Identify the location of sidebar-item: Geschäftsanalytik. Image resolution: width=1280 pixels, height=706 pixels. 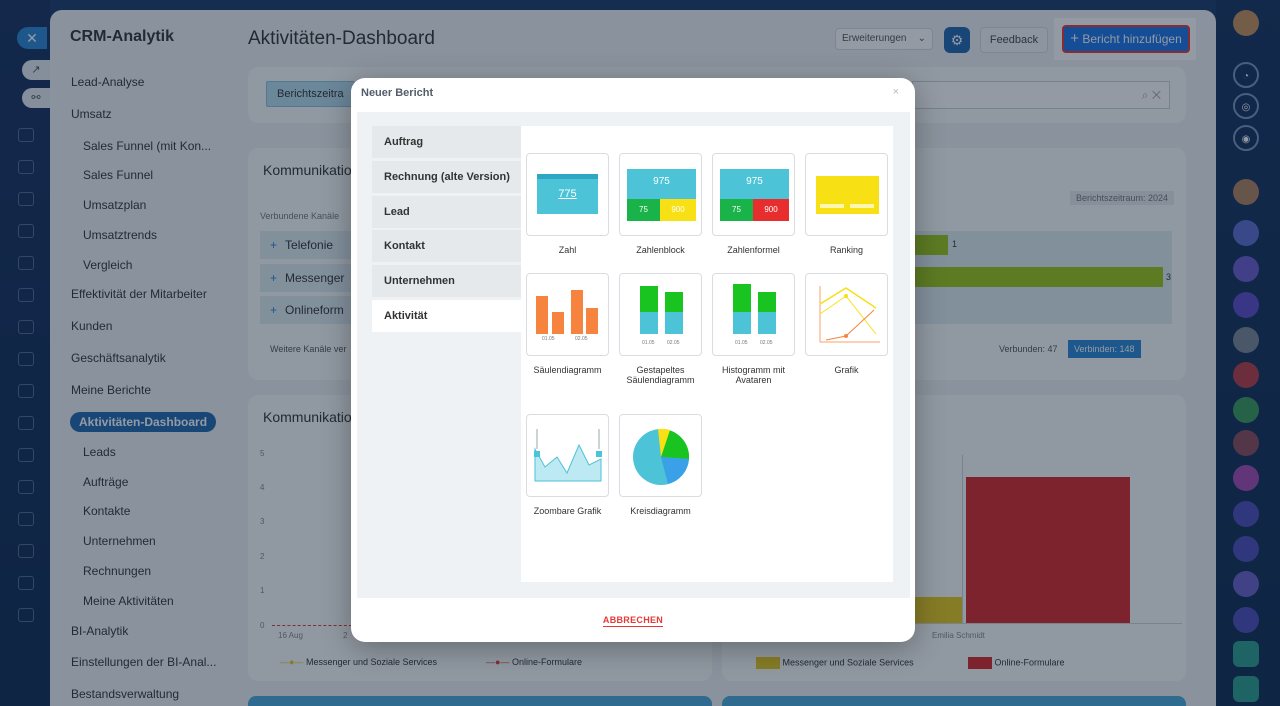
(118, 358).